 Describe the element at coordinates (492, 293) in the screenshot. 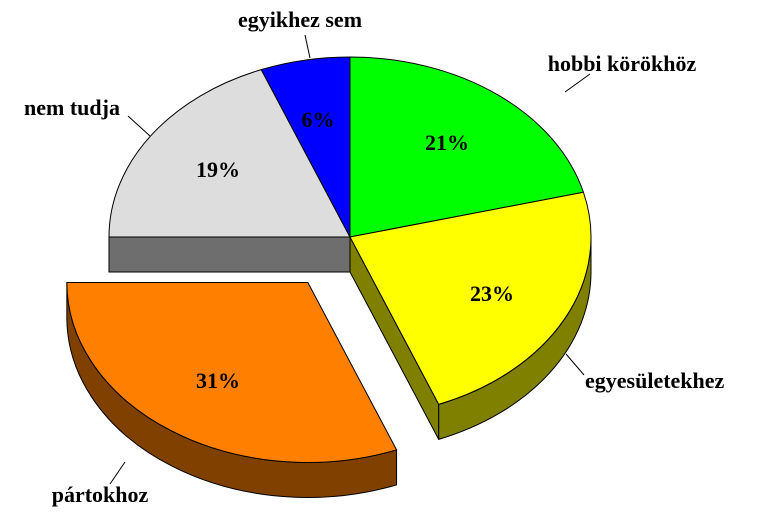

I see `value-label: 23%` at that location.